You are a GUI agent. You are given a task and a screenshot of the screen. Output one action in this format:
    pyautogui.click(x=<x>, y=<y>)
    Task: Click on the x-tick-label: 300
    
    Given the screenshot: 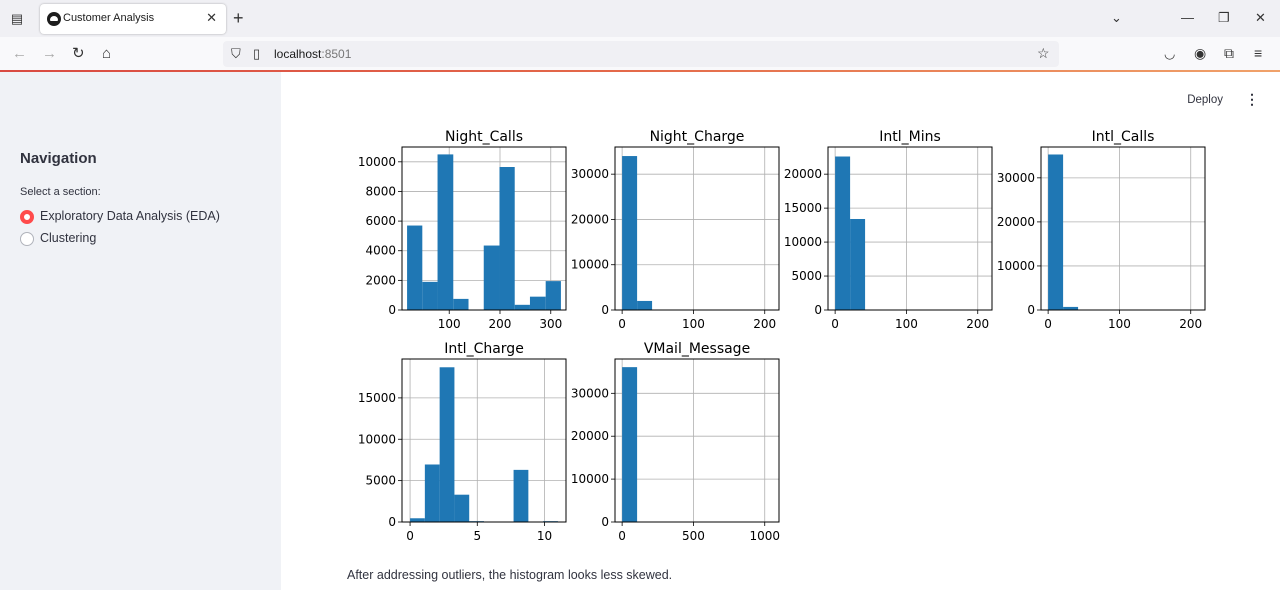 What is the action you would take?
    pyautogui.click(x=550, y=324)
    